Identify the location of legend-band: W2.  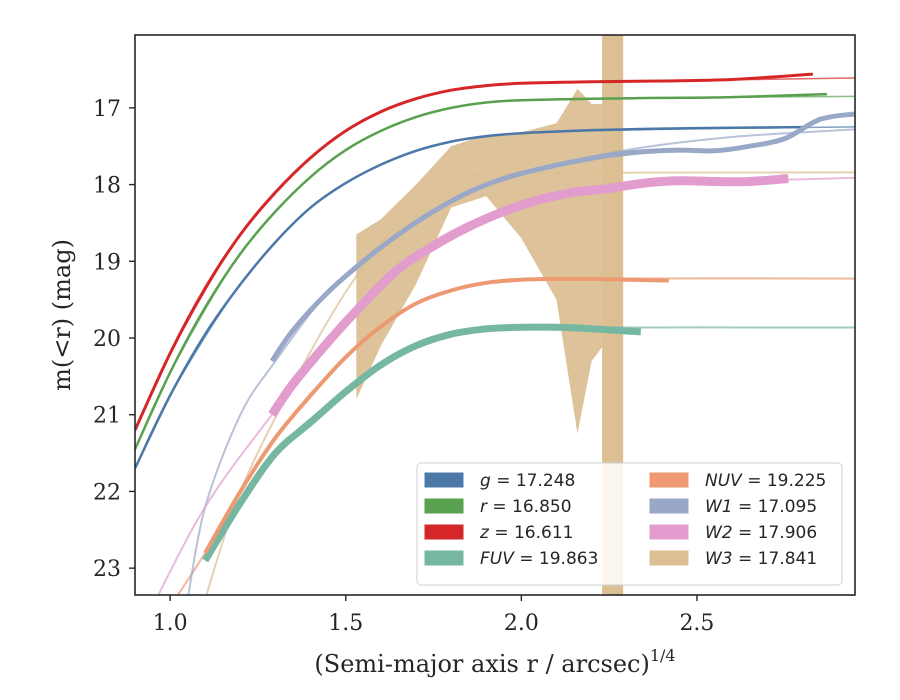
(719, 533).